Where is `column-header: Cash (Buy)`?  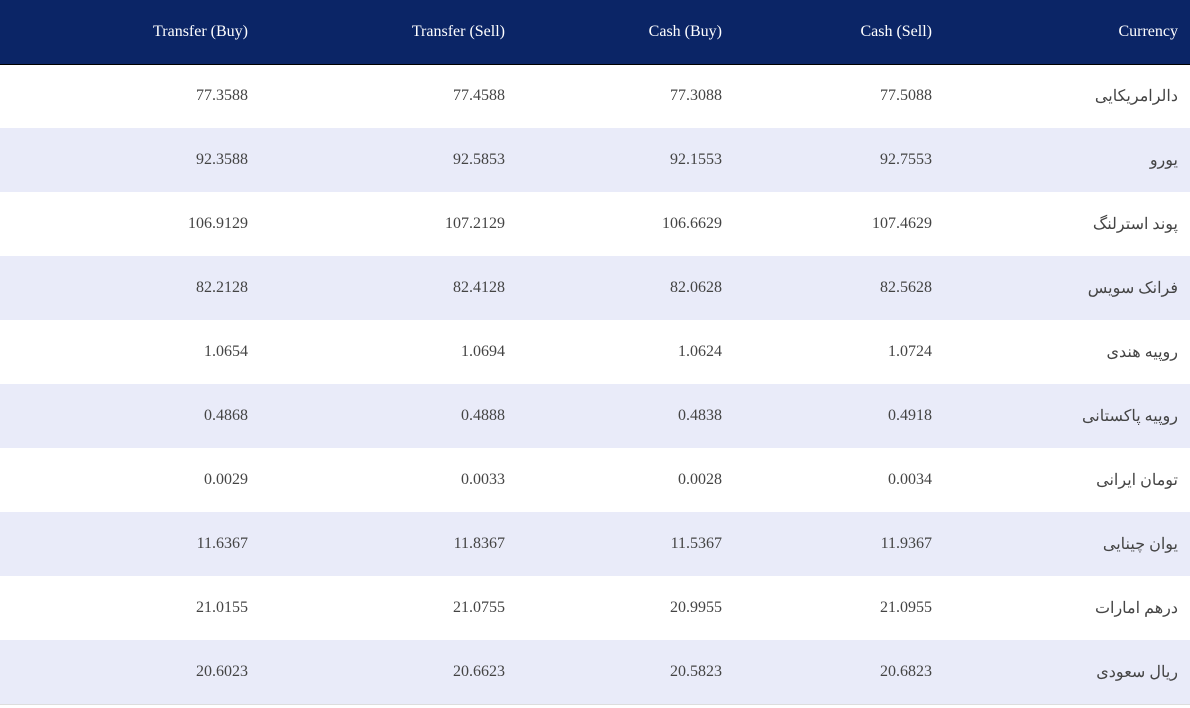 column-header: Cash (Buy) is located at coordinates (625, 32).